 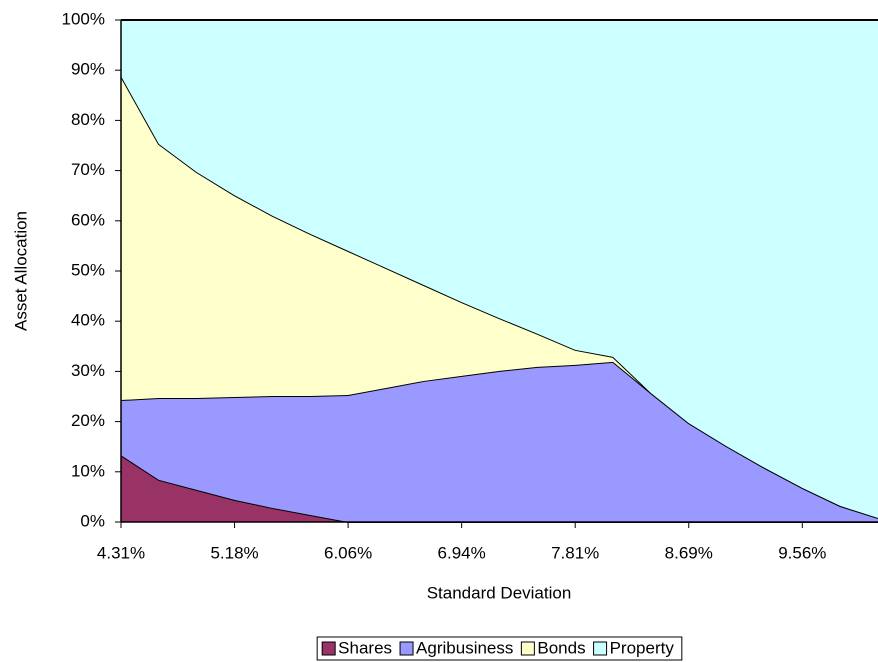 I want to click on y-tick-label: 20%, so click(x=88, y=420).